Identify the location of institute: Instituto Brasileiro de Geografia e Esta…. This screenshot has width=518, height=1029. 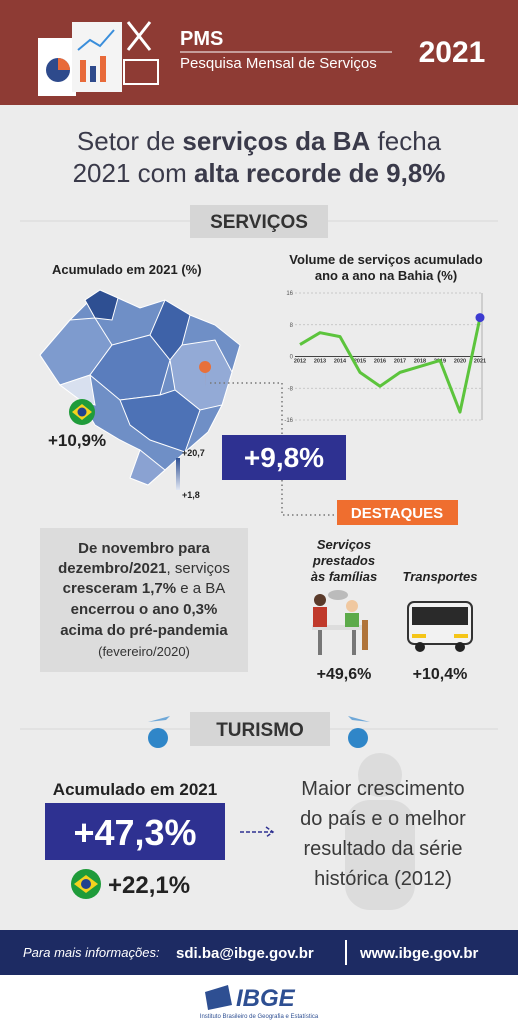
(259, 1017).